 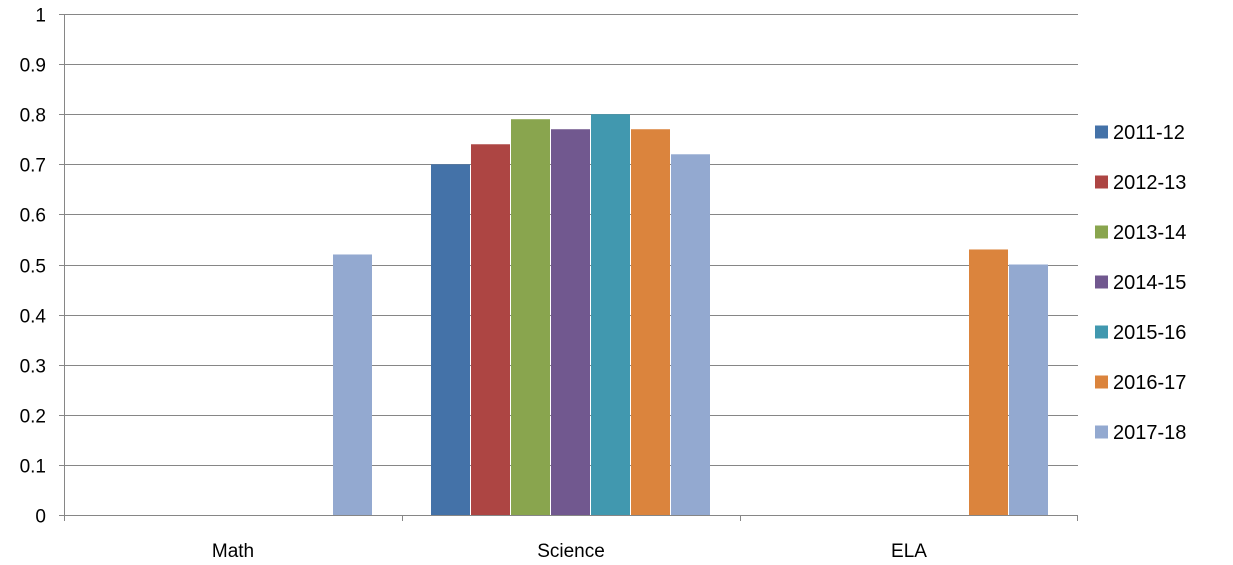 I want to click on category-label: ELA, so click(x=909, y=551).